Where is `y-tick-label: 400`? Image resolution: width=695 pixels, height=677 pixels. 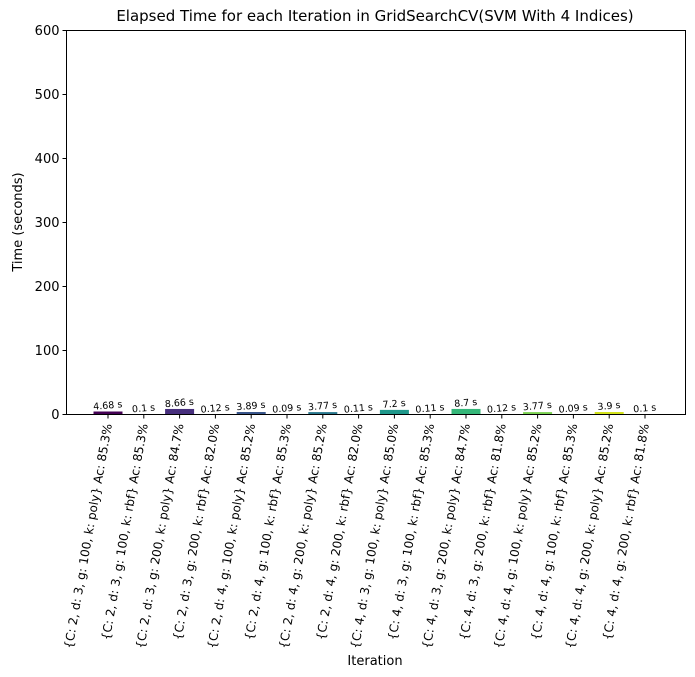
y-tick-label: 400 is located at coordinates (47, 159).